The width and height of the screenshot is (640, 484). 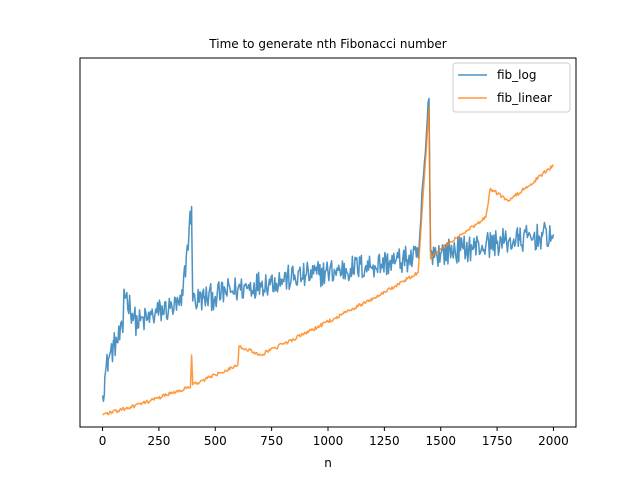 I want to click on x-tick-label: 1250, so click(x=384, y=441).